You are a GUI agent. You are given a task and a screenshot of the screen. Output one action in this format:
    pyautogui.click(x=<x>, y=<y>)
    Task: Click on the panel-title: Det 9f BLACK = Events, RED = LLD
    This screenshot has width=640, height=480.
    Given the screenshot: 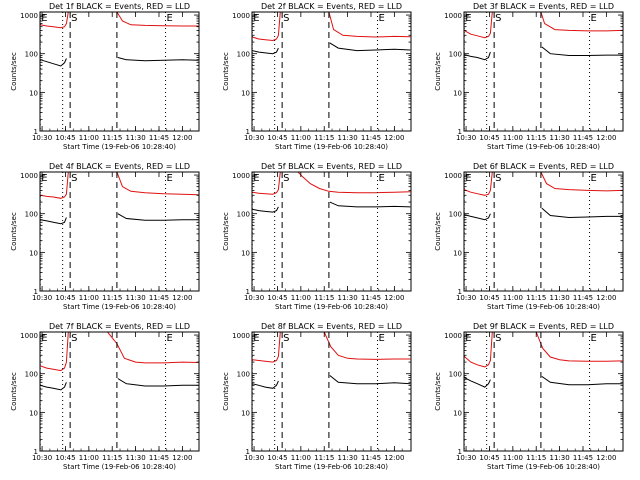 What is the action you would take?
    pyautogui.click(x=543, y=326)
    